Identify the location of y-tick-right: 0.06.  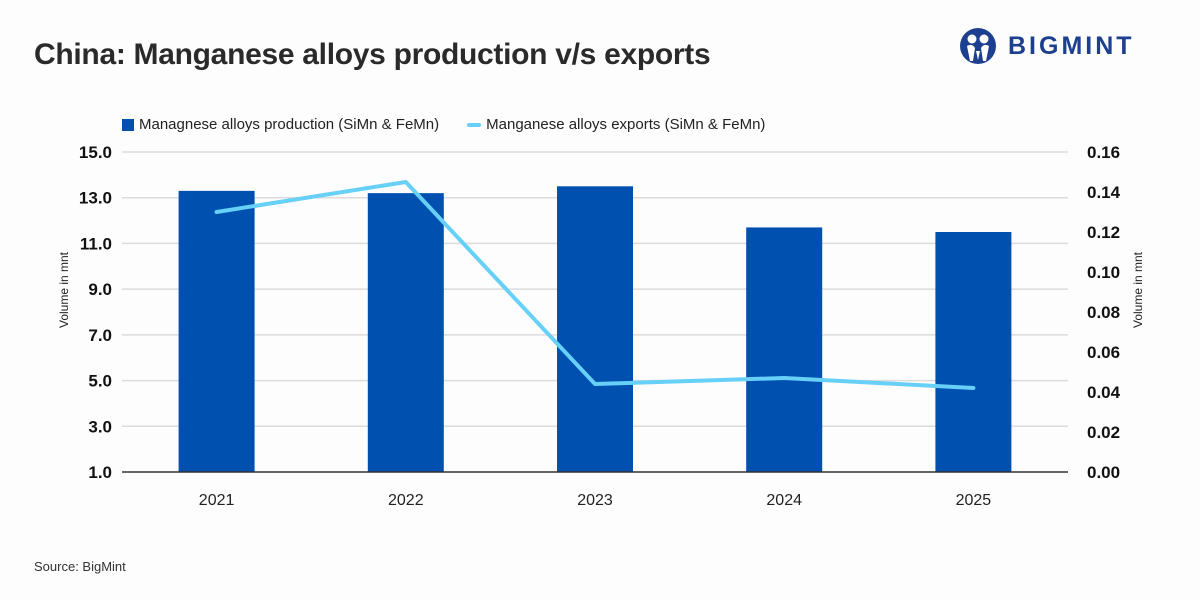
(1103, 352).